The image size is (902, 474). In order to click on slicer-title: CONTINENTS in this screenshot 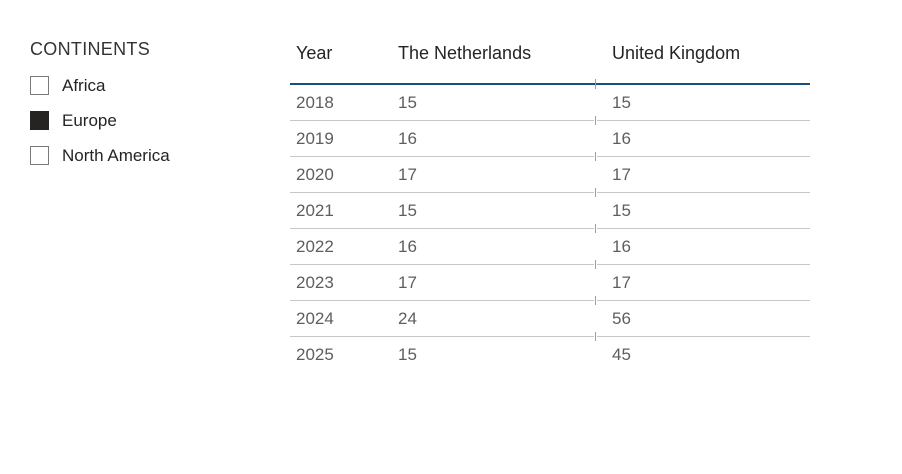, I will do `click(90, 49)`.